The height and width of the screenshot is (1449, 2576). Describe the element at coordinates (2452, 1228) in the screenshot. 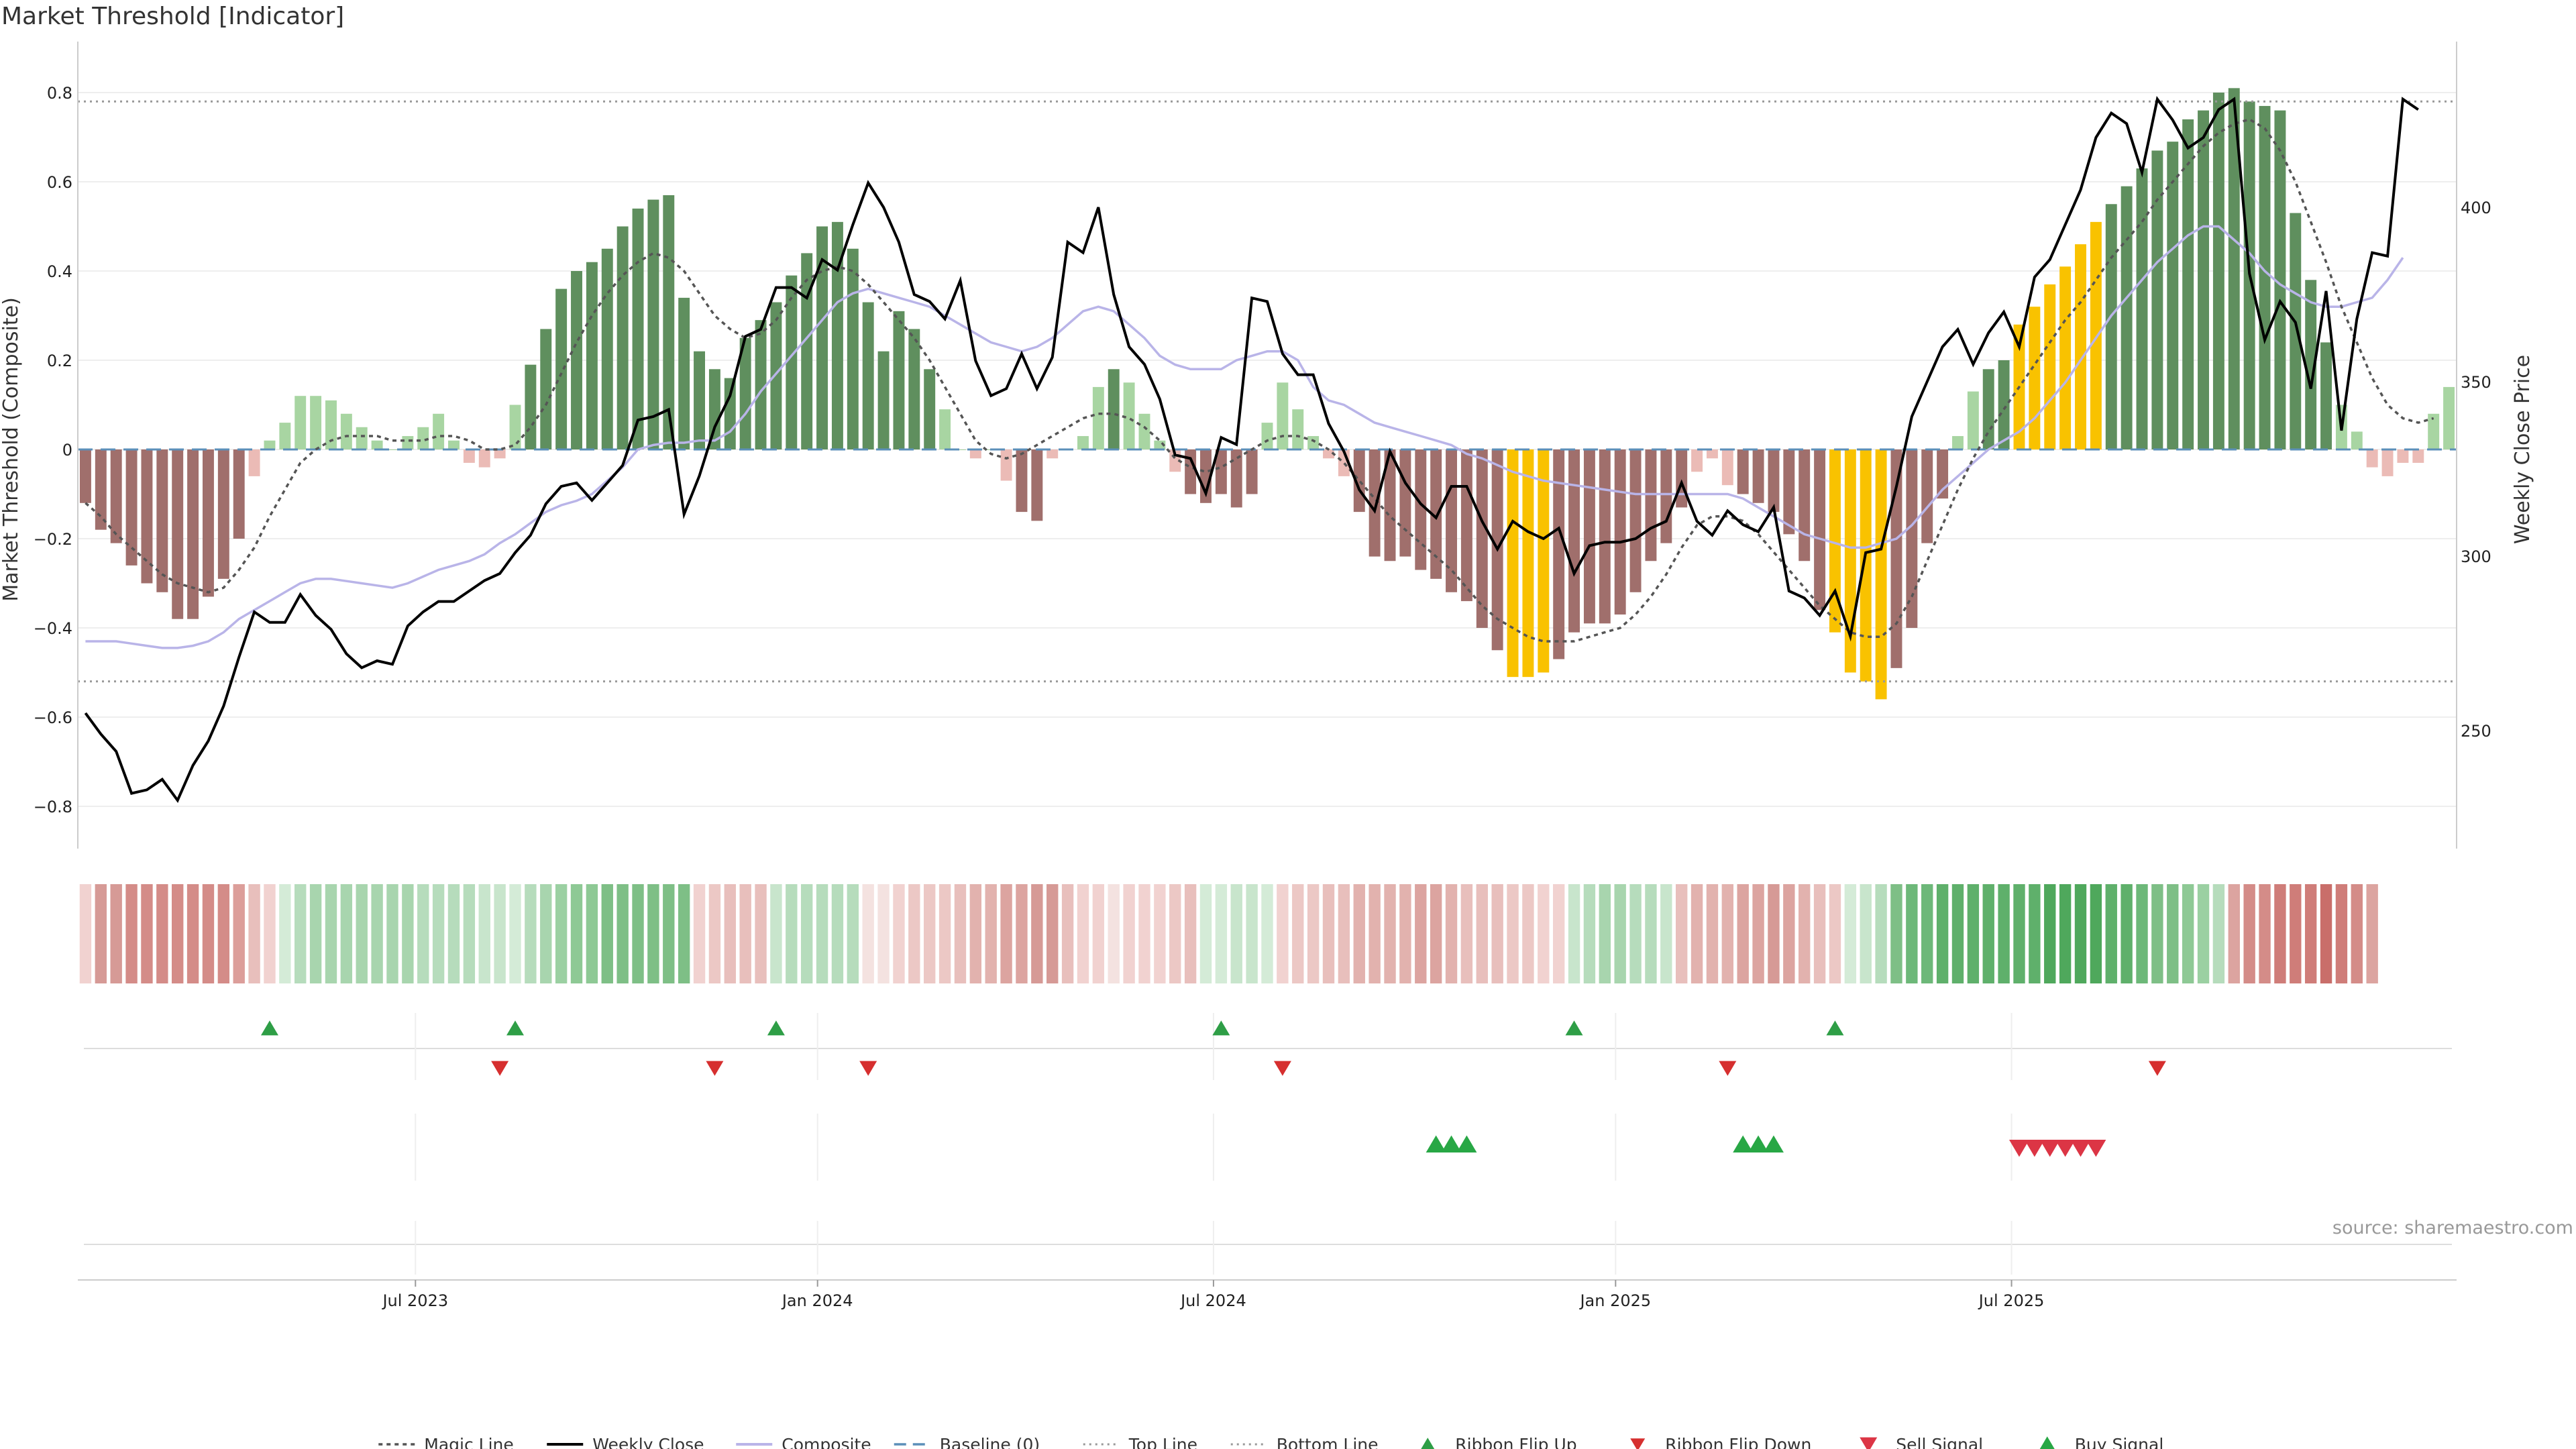

I see `source-label: source: sharemaestro.com` at that location.